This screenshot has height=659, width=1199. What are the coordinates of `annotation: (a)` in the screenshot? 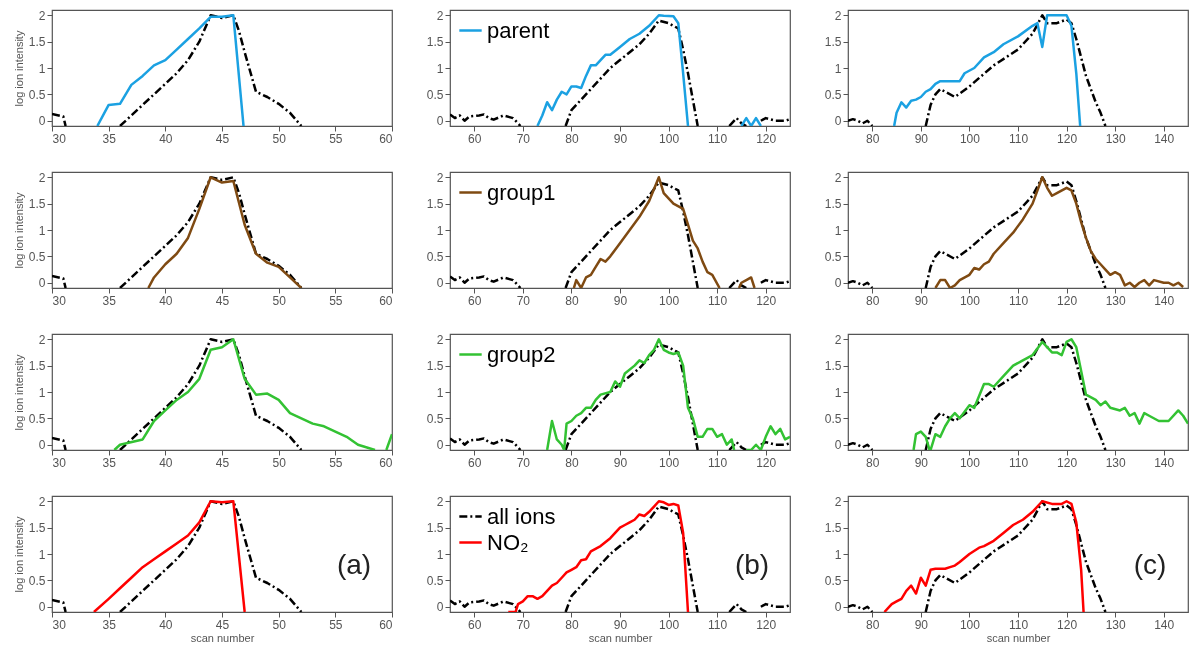 It's located at (354, 564).